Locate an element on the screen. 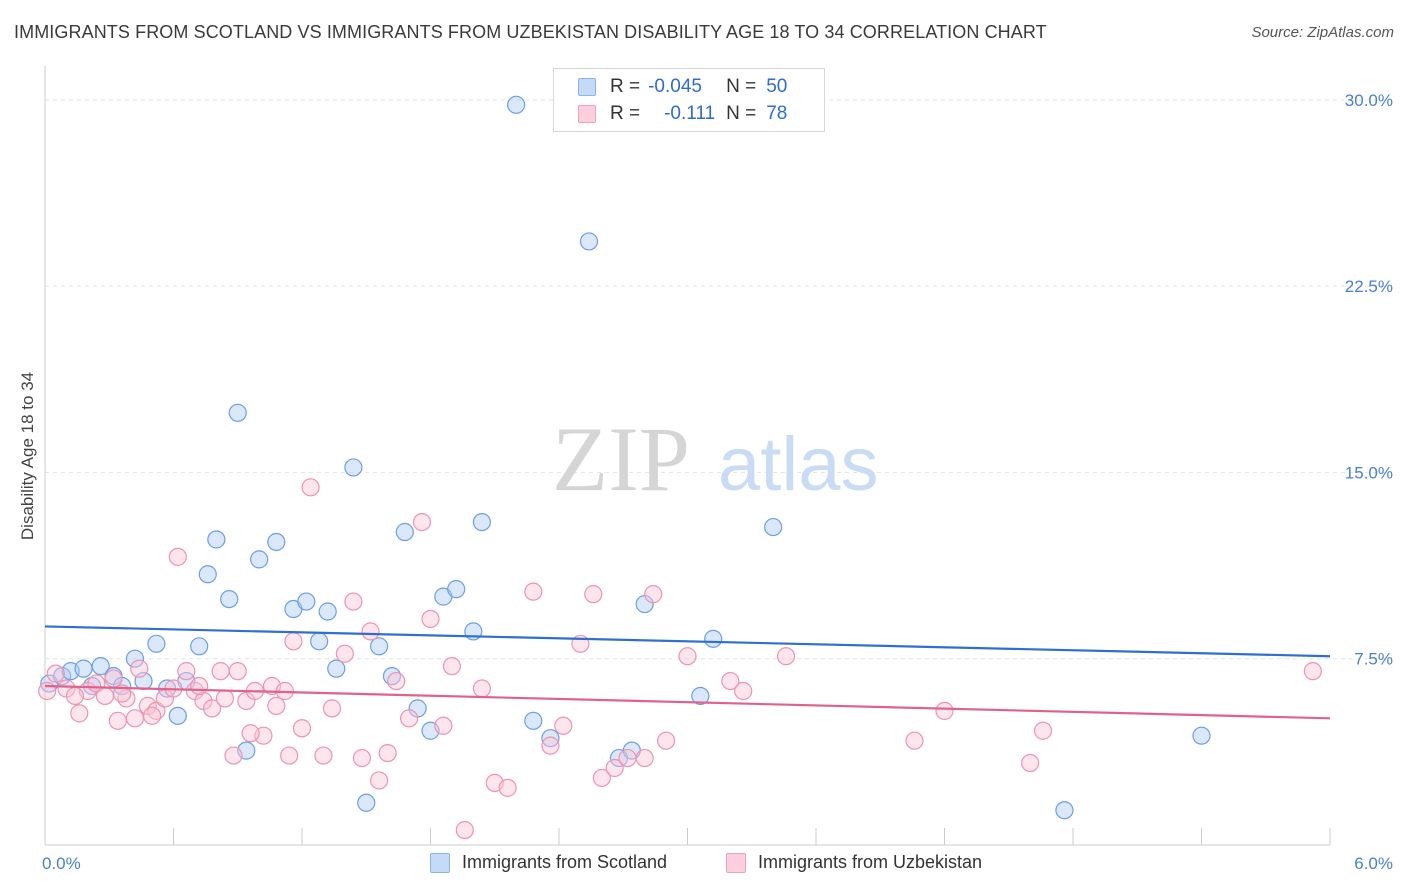 The image size is (1406, 892). legend-r-value: -0.045 is located at coordinates (675, 86).